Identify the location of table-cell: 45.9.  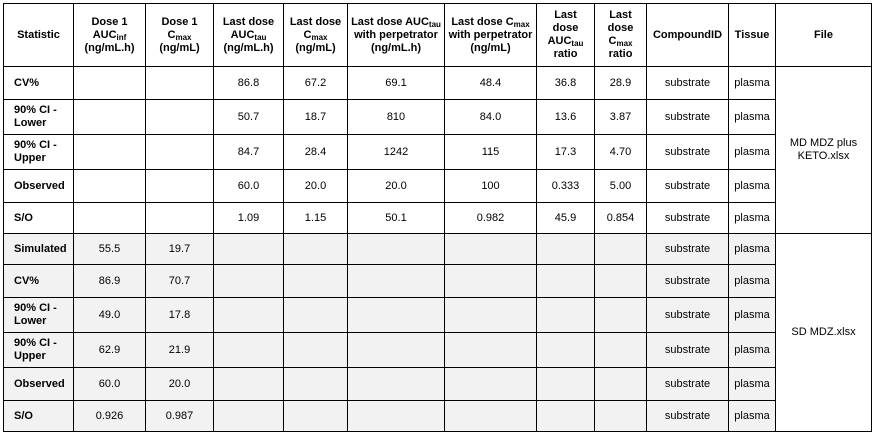
(565, 218).